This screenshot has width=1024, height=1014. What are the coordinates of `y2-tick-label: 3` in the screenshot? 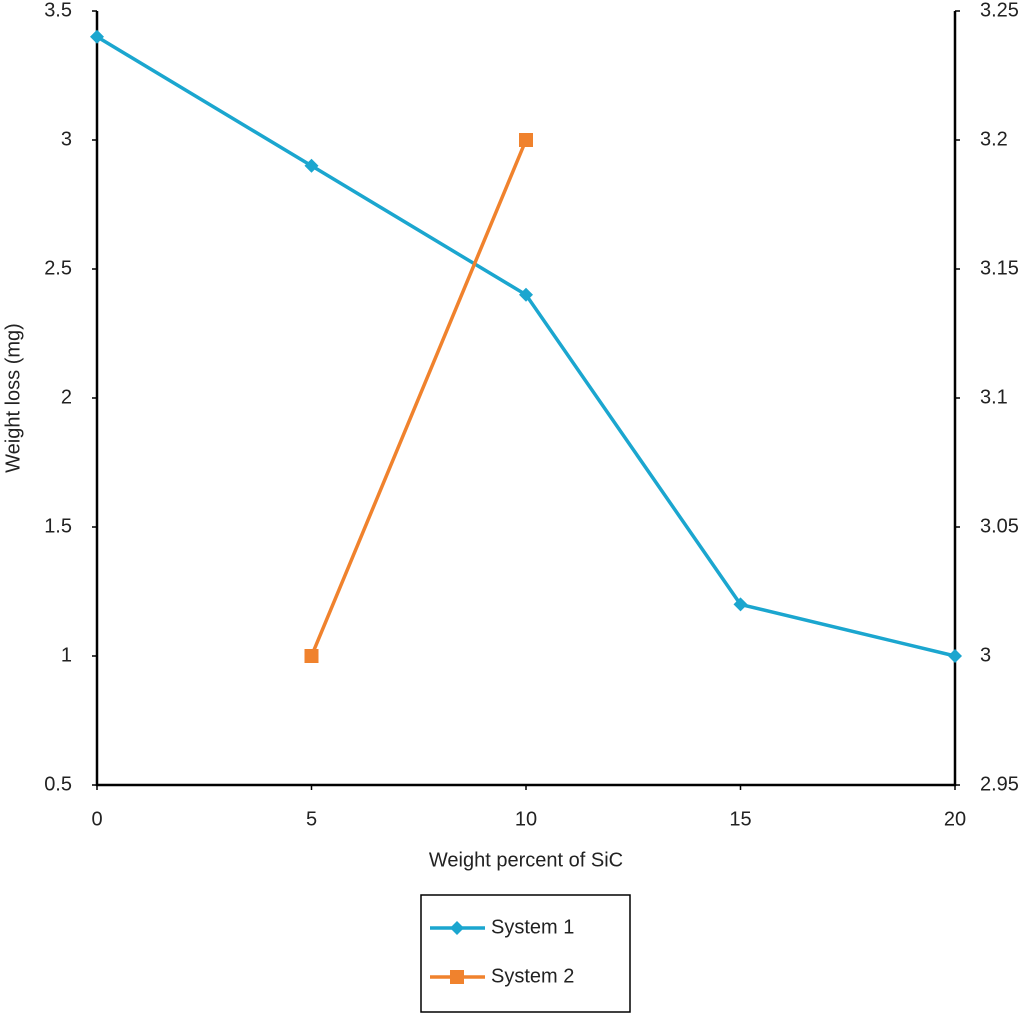 It's located at (985, 655).